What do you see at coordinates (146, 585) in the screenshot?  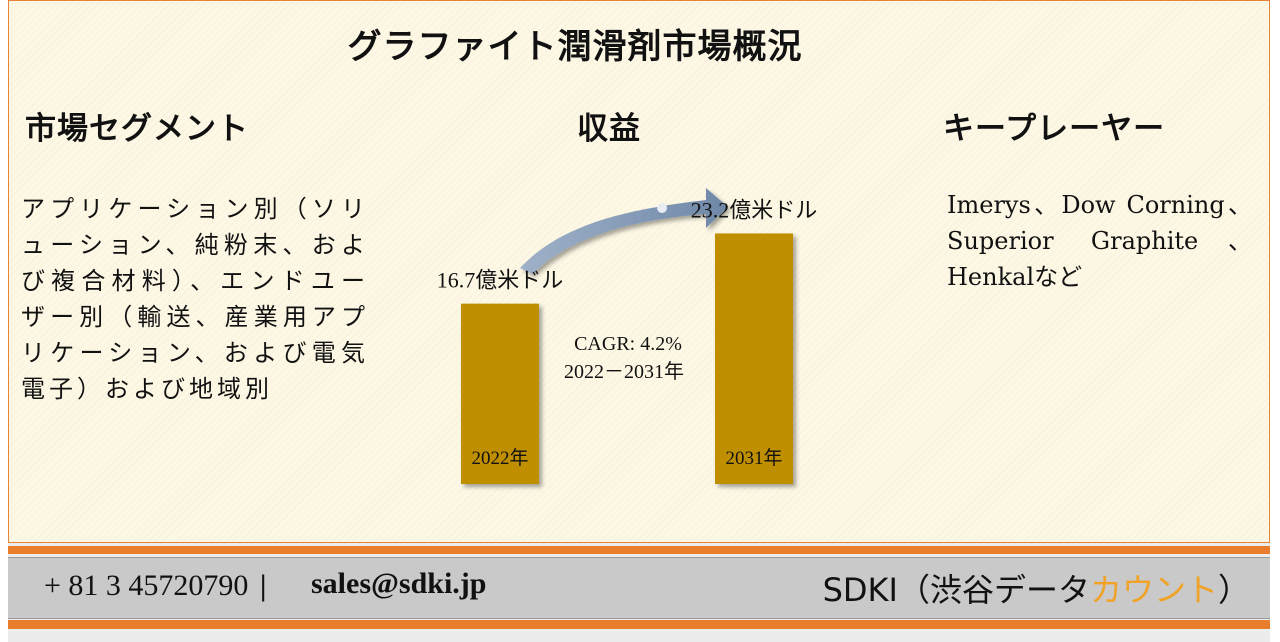 I see `phone-text: + 81 3 45720790` at bounding box center [146, 585].